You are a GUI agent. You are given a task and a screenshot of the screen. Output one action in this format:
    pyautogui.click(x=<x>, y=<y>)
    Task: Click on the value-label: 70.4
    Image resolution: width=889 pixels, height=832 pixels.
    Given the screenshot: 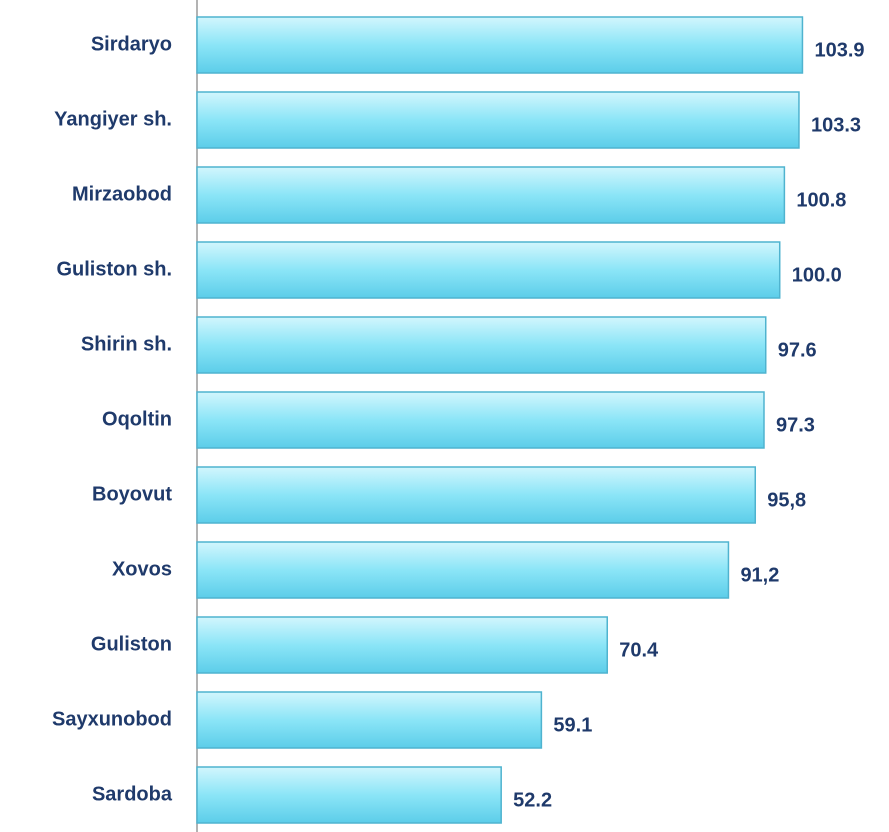 What is the action you would take?
    pyautogui.click(x=639, y=650)
    